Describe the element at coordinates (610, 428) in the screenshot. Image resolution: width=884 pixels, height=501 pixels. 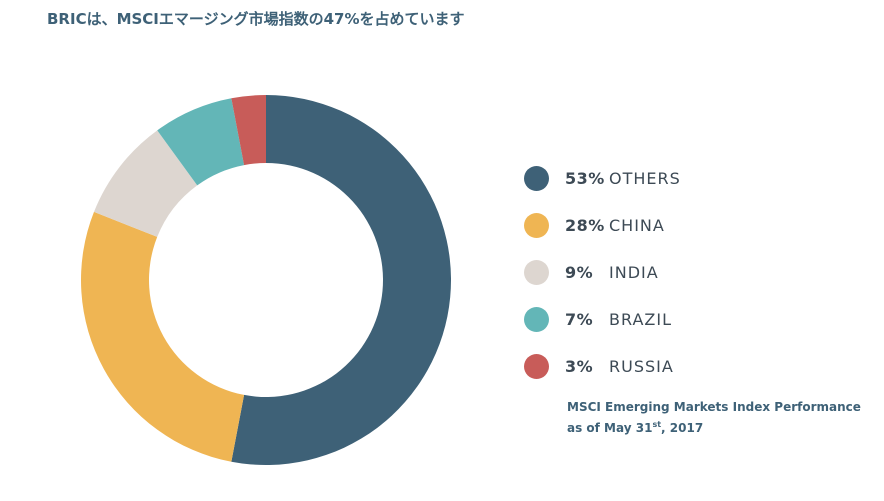
I see `caption-date-prefix: as of May 31` at that location.